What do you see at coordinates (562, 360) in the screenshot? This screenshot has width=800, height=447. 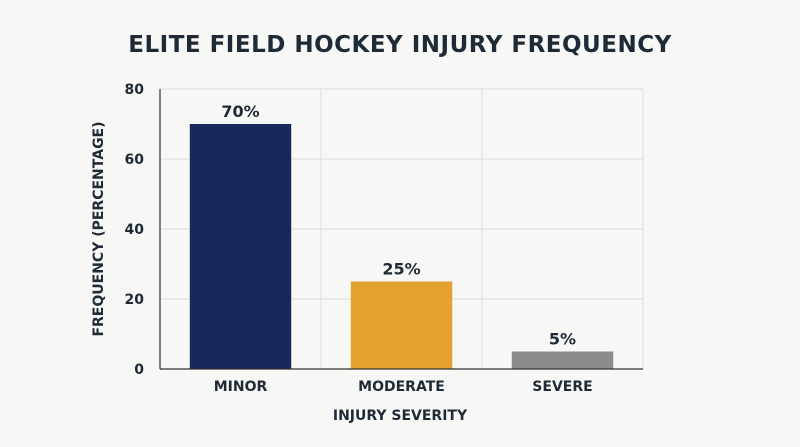 I see `bar-severe` at bounding box center [562, 360].